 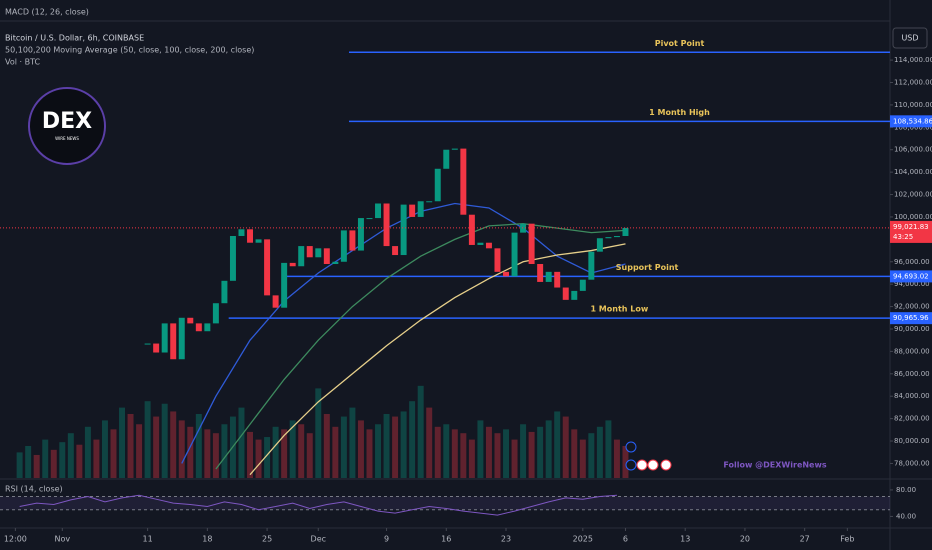 I want to click on level-name: Pivot Point, so click(x=680, y=43).